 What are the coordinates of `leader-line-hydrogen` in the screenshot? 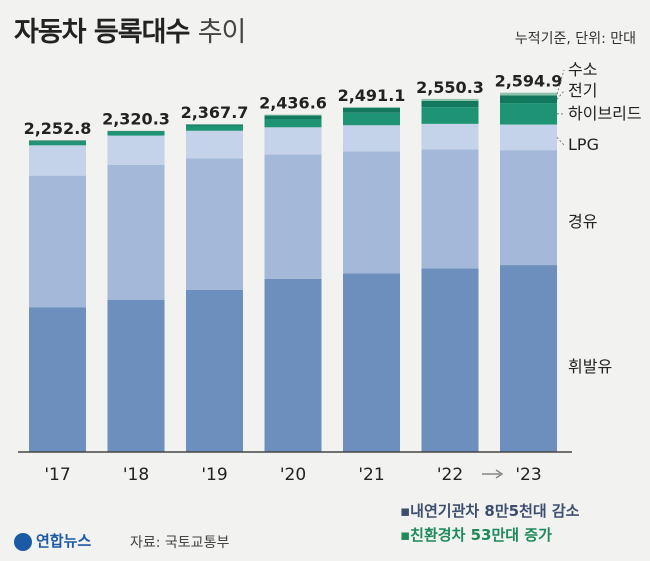 It's located at (560, 82).